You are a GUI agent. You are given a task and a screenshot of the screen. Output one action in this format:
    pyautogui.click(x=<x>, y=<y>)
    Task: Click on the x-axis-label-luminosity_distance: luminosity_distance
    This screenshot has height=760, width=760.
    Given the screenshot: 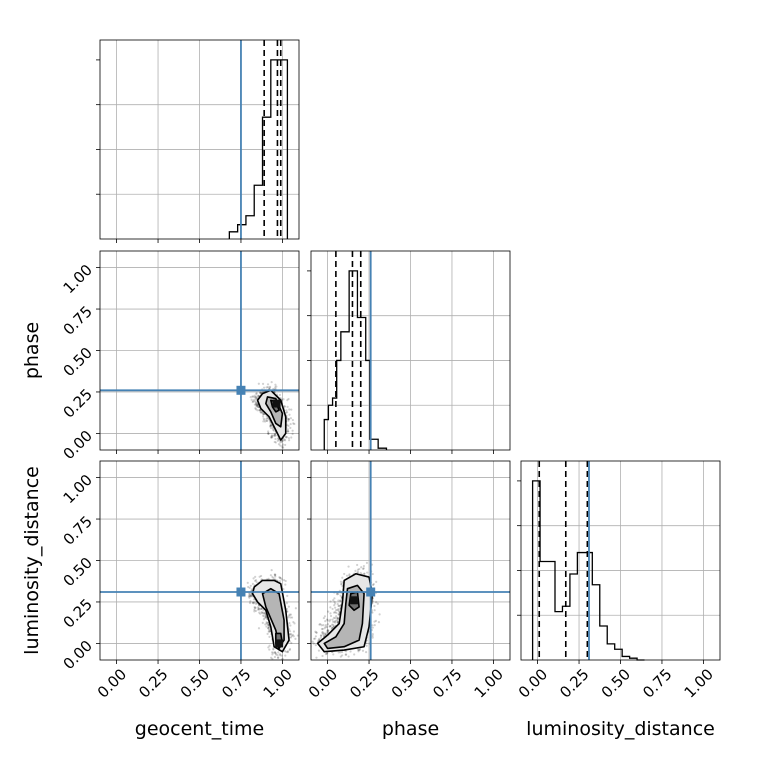 What is the action you would take?
    pyautogui.click(x=620, y=729)
    